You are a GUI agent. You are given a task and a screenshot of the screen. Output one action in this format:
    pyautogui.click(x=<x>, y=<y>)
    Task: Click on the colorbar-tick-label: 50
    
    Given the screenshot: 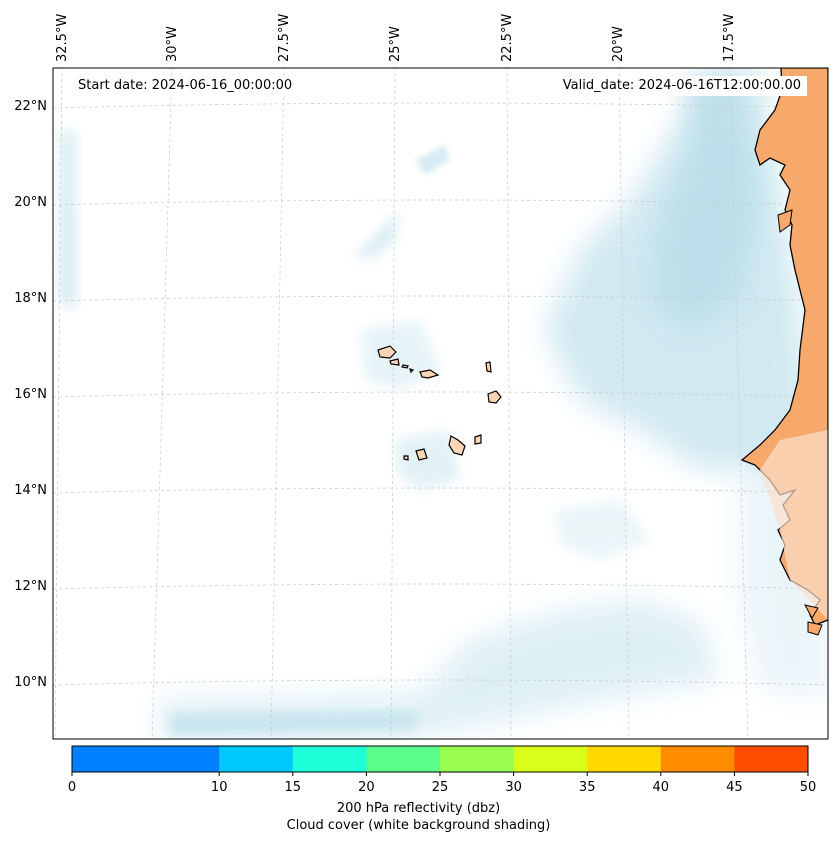 What is the action you would take?
    pyautogui.click(x=808, y=787)
    